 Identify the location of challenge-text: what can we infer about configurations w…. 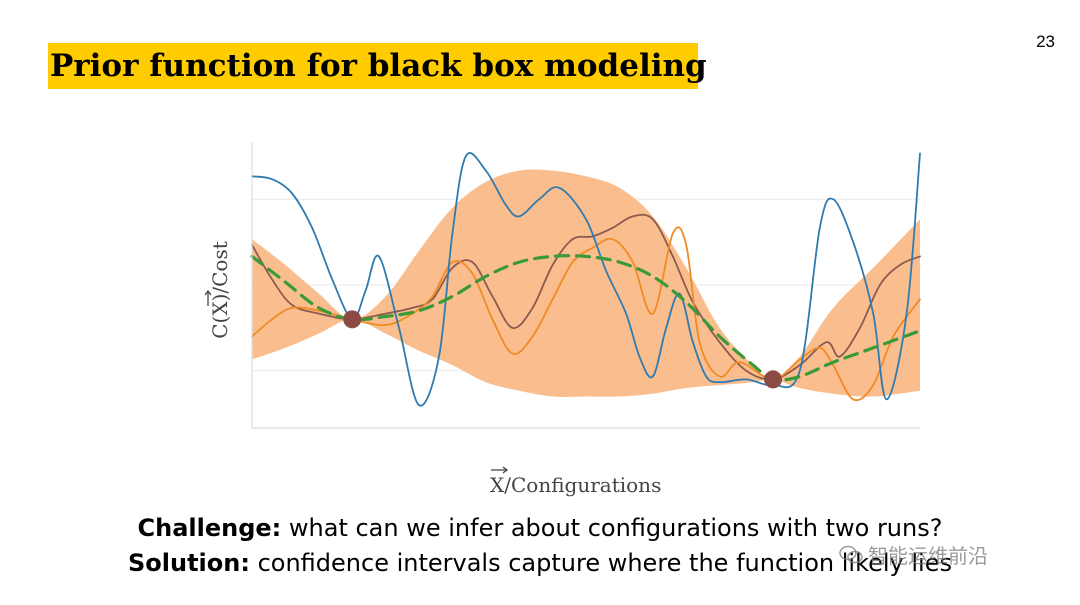
(612, 528).